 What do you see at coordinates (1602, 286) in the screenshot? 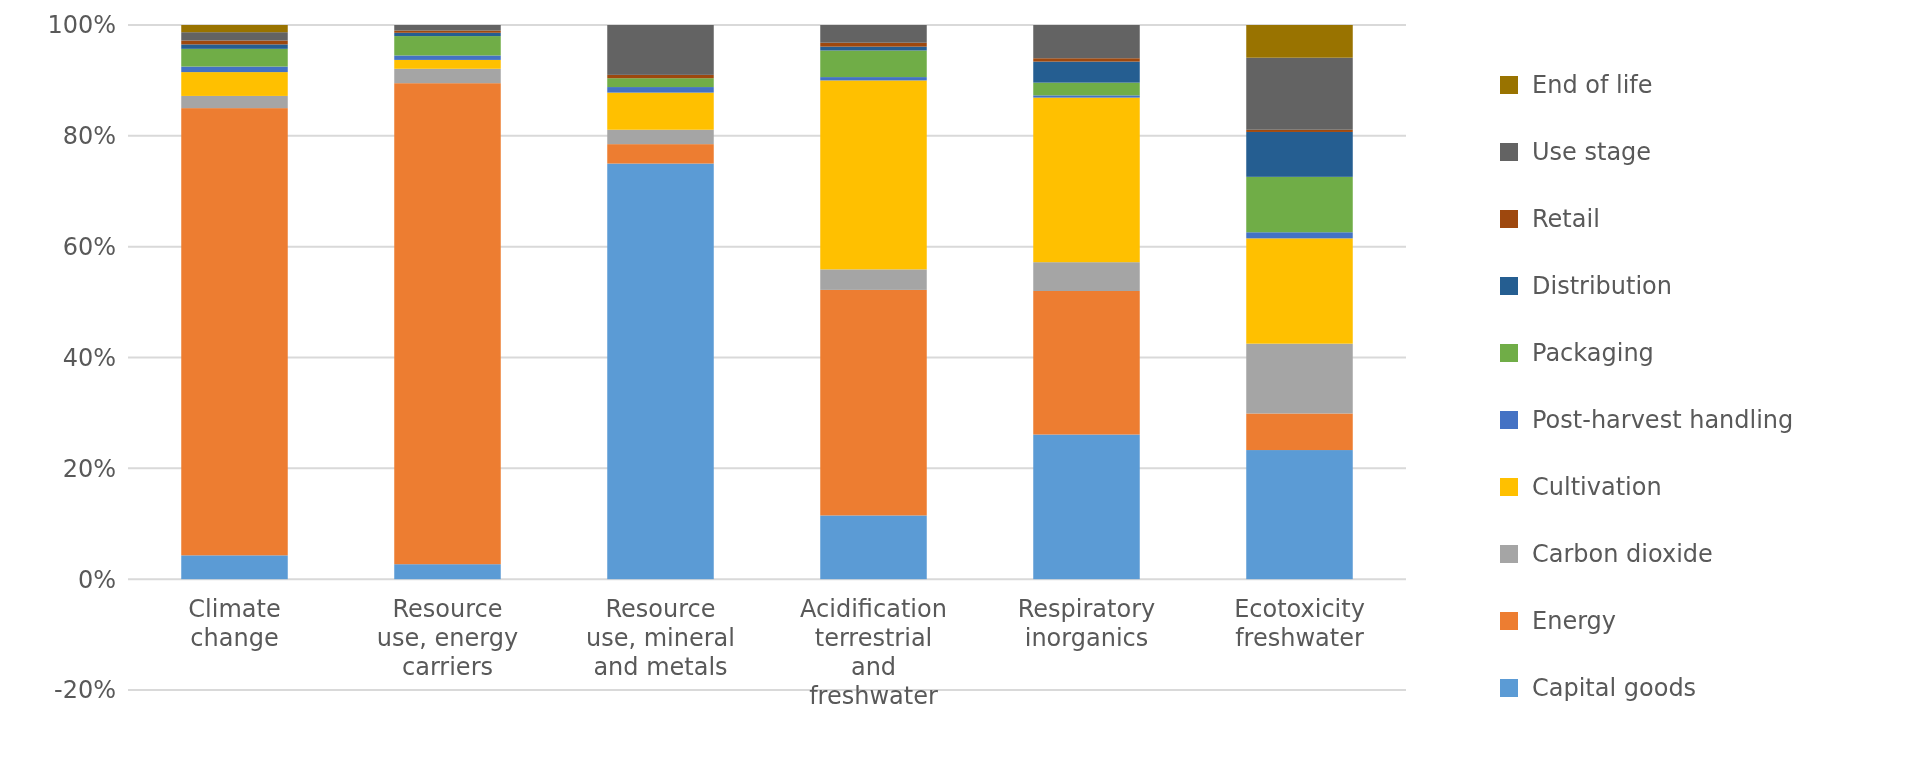
I see `legend-label: Distribution` at bounding box center [1602, 286].